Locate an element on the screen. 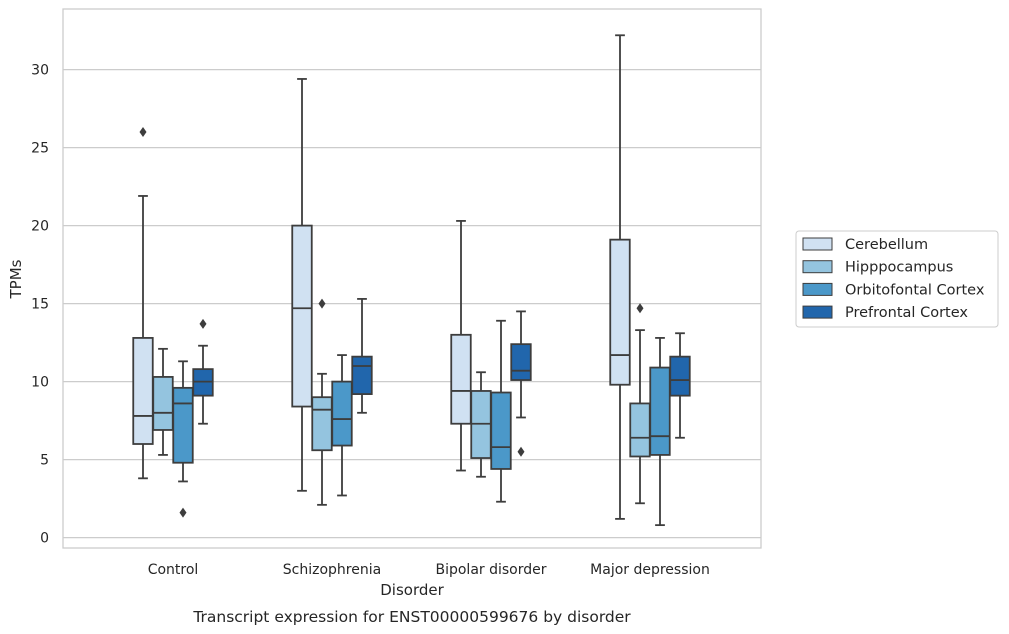 The height and width of the screenshot is (634, 1009). y-tick-label: 25 is located at coordinates (40, 149).